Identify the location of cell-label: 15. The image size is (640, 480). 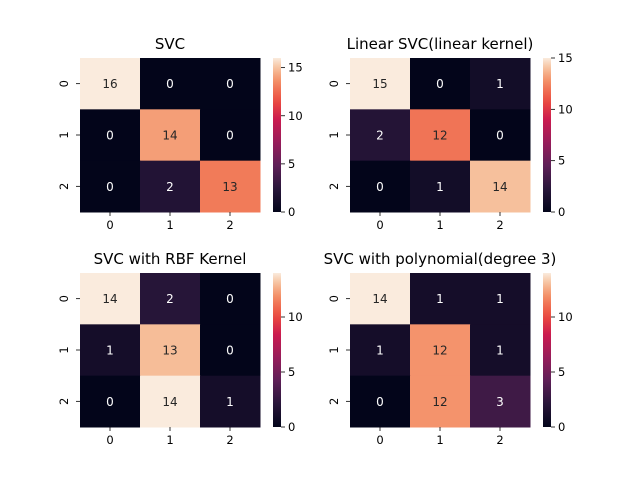
(379, 84).